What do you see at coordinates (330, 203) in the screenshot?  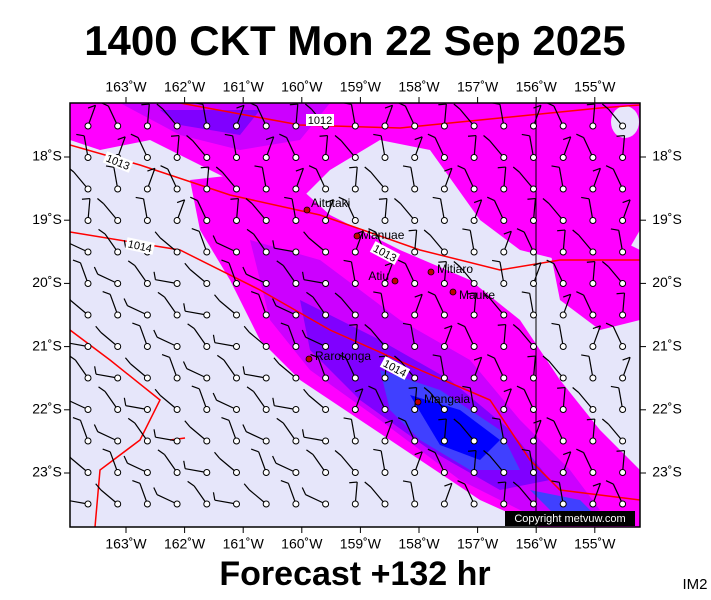 I see `place-label: Aitutaki` at bounding box center [330, 203].